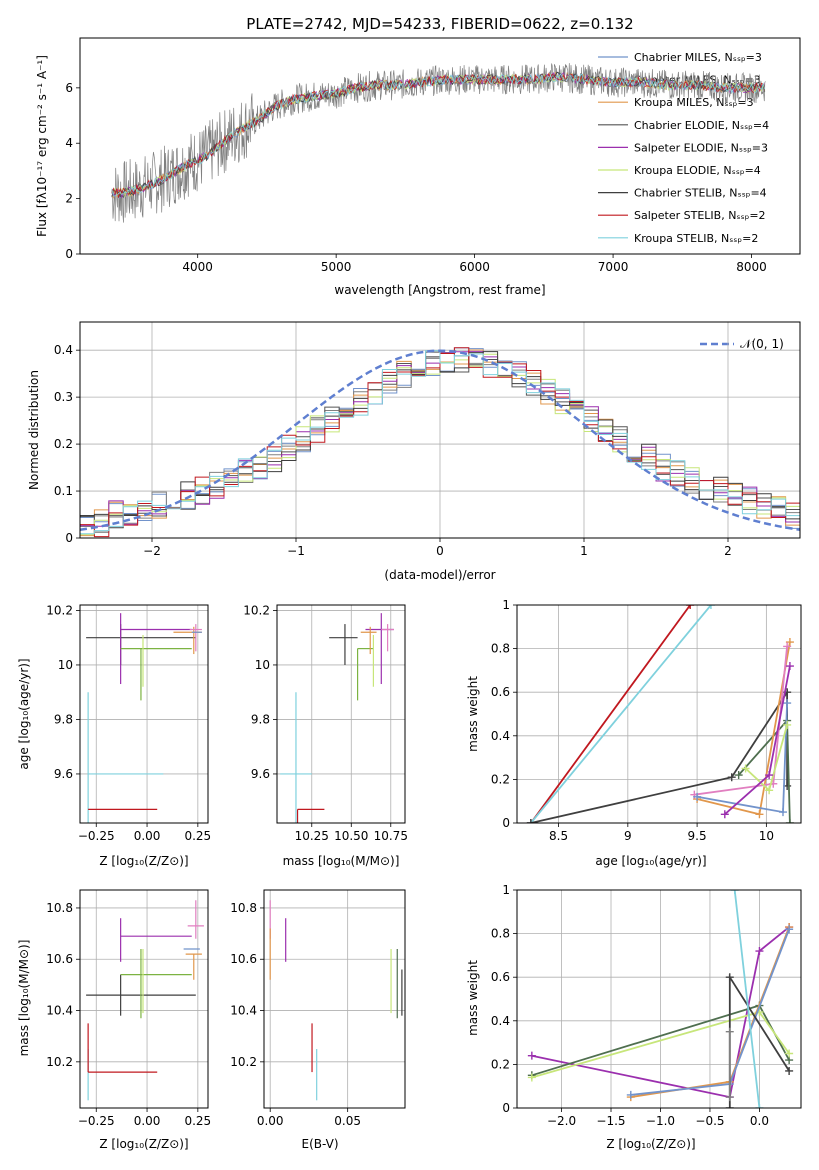 The image size is (819, 1170). What do you see at coordinates (650, 1144) in the screenshot?
I see `mass-weight-vs-Z-xlabel: Z [log₁₀(Z/Z⊙)]` at bounding box center [650, 1144].